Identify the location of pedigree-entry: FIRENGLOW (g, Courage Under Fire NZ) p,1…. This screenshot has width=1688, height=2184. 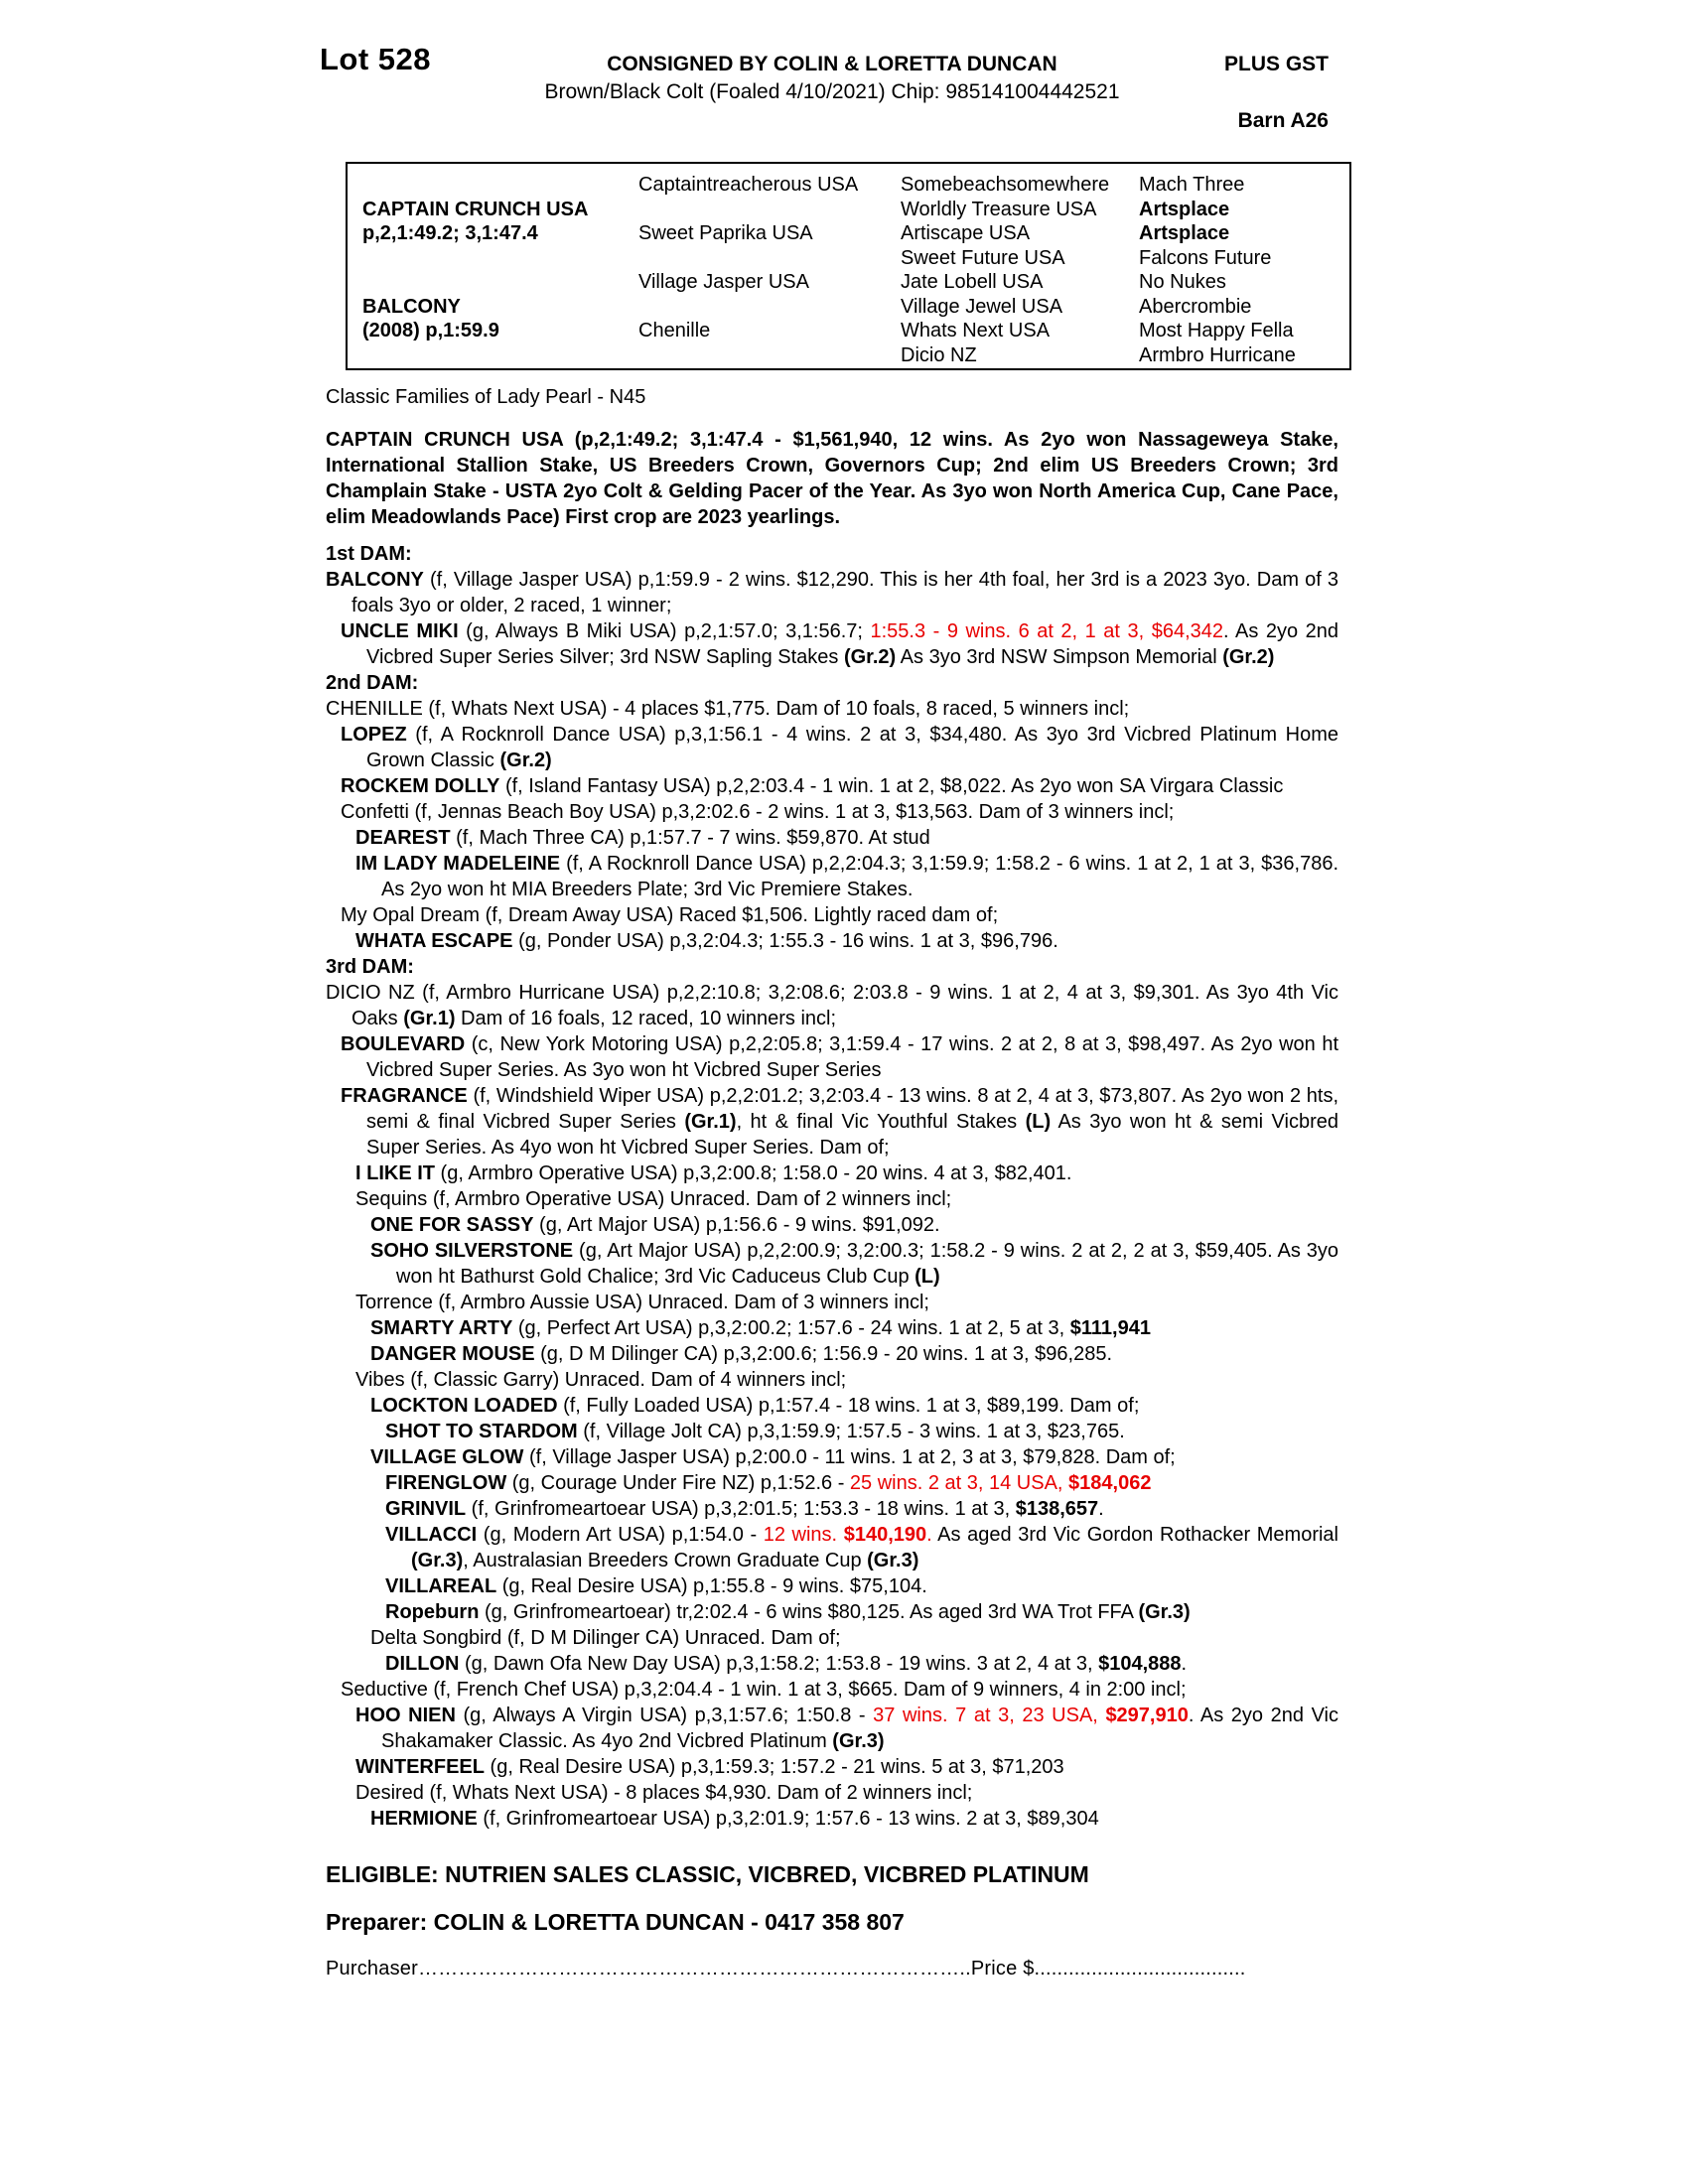
(832, 1483).